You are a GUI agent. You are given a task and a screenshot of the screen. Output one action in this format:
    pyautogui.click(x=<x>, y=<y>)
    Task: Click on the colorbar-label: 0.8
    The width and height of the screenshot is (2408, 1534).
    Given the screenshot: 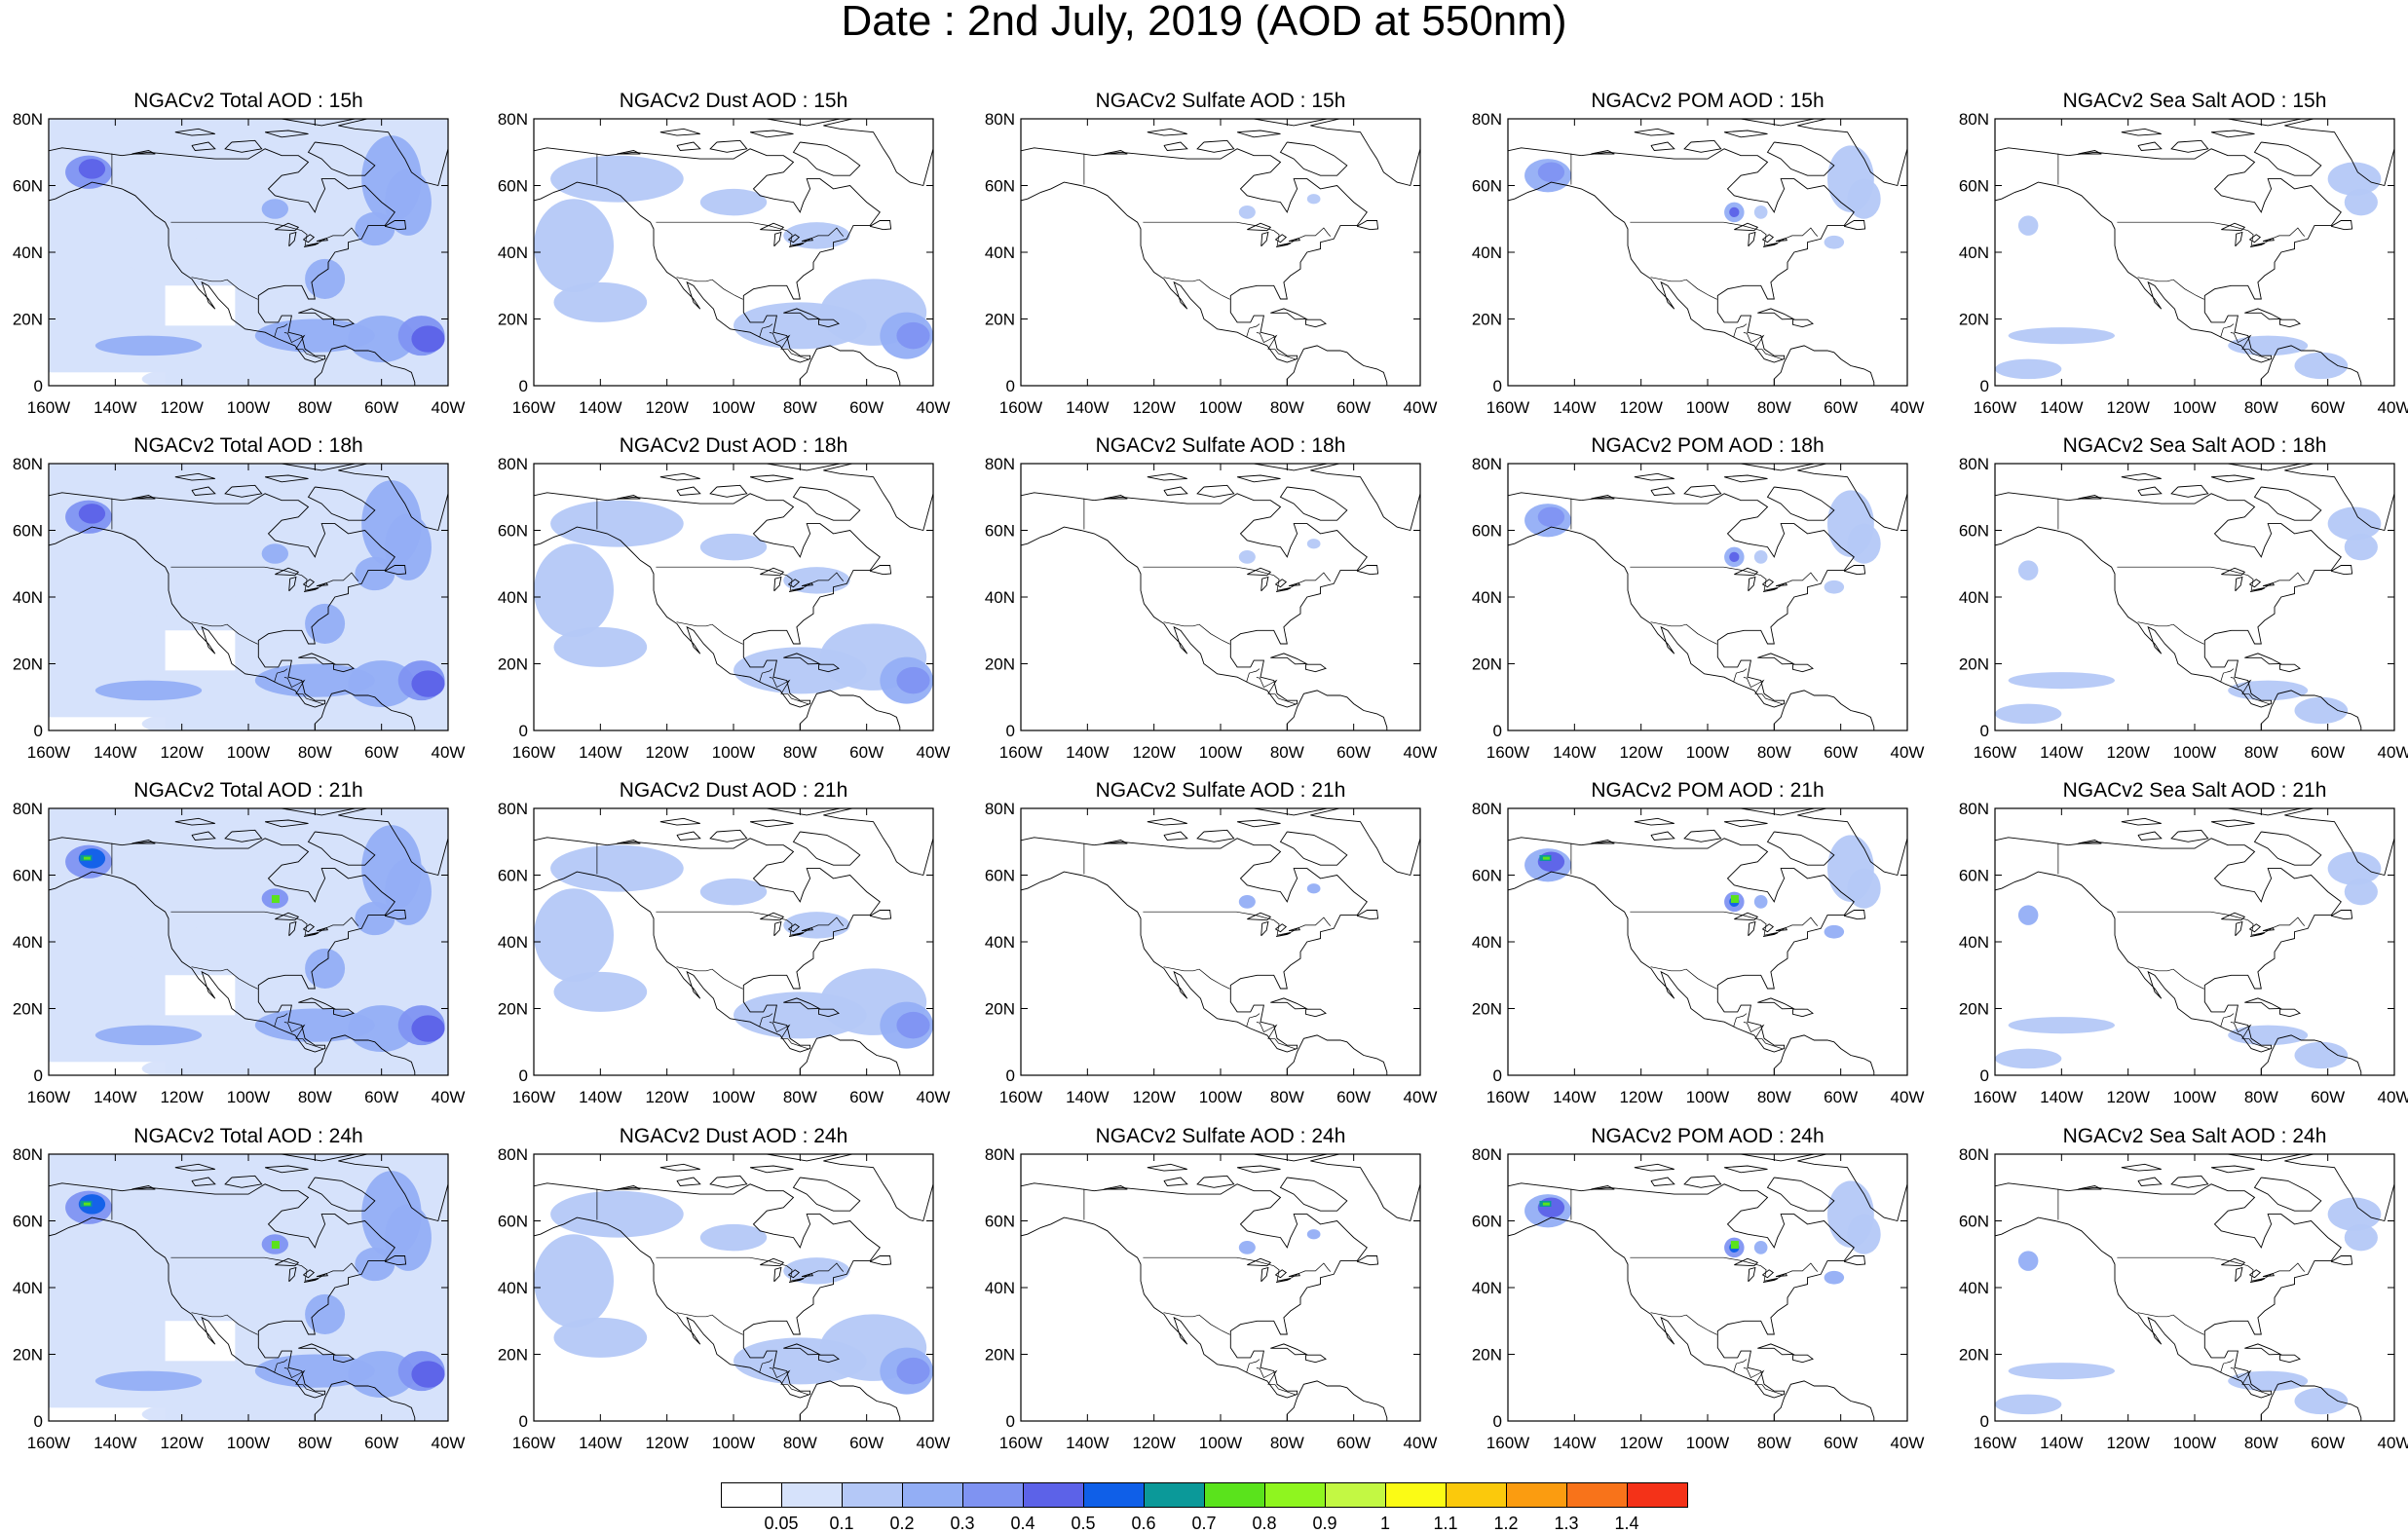 What is the action you would take?
    pyautogui.click(x=1264, y=1523)
    